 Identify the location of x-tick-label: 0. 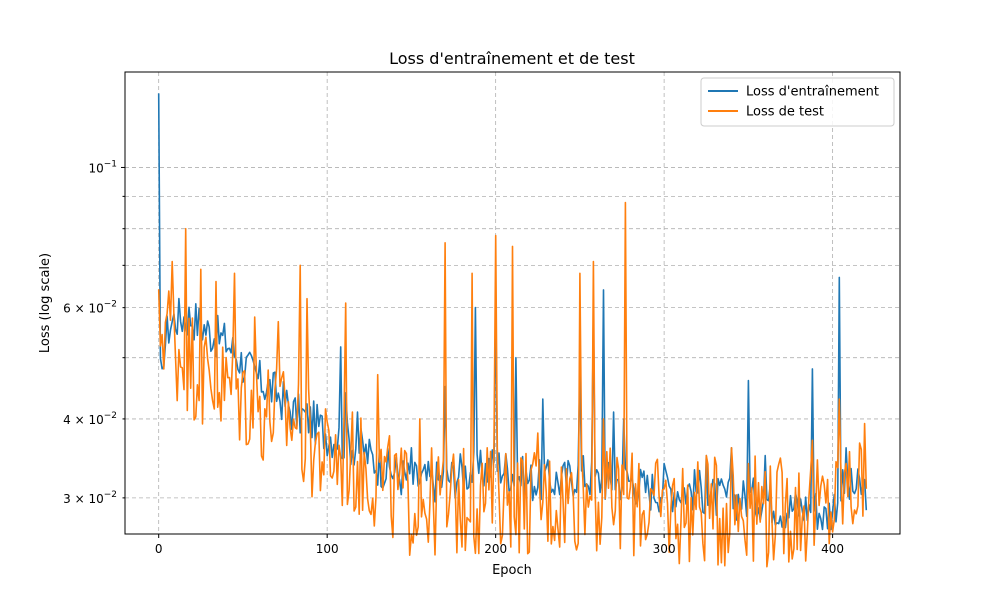
(159, 549).